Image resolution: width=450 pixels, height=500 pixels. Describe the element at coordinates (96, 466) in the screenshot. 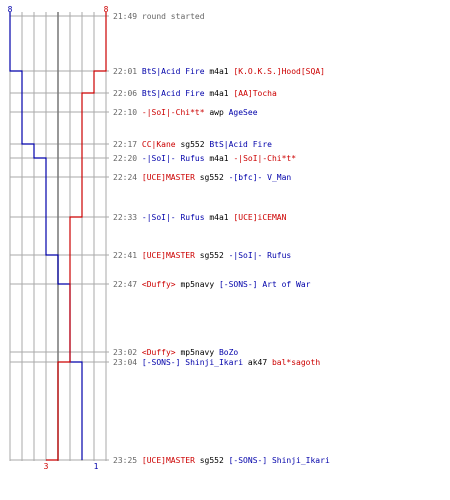

I see `end-count-blue: 1` at that location.